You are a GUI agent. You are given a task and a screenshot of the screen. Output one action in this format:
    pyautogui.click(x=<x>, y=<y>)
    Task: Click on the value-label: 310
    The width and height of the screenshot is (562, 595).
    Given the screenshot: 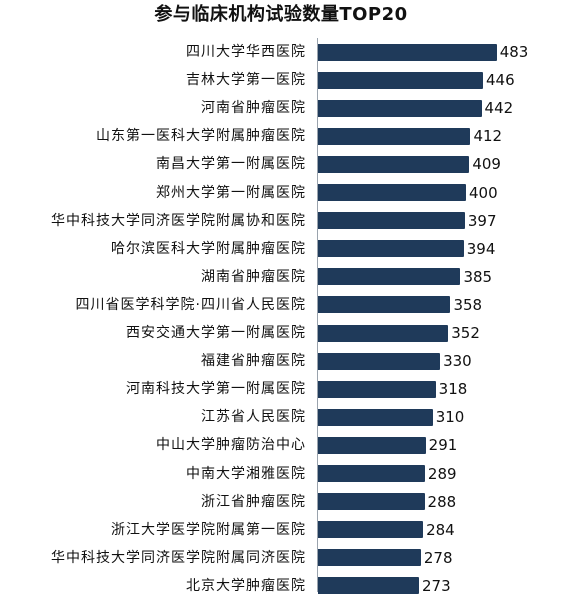 What is the action you would take?
    pyautogui.click(x=450, y=417)
    